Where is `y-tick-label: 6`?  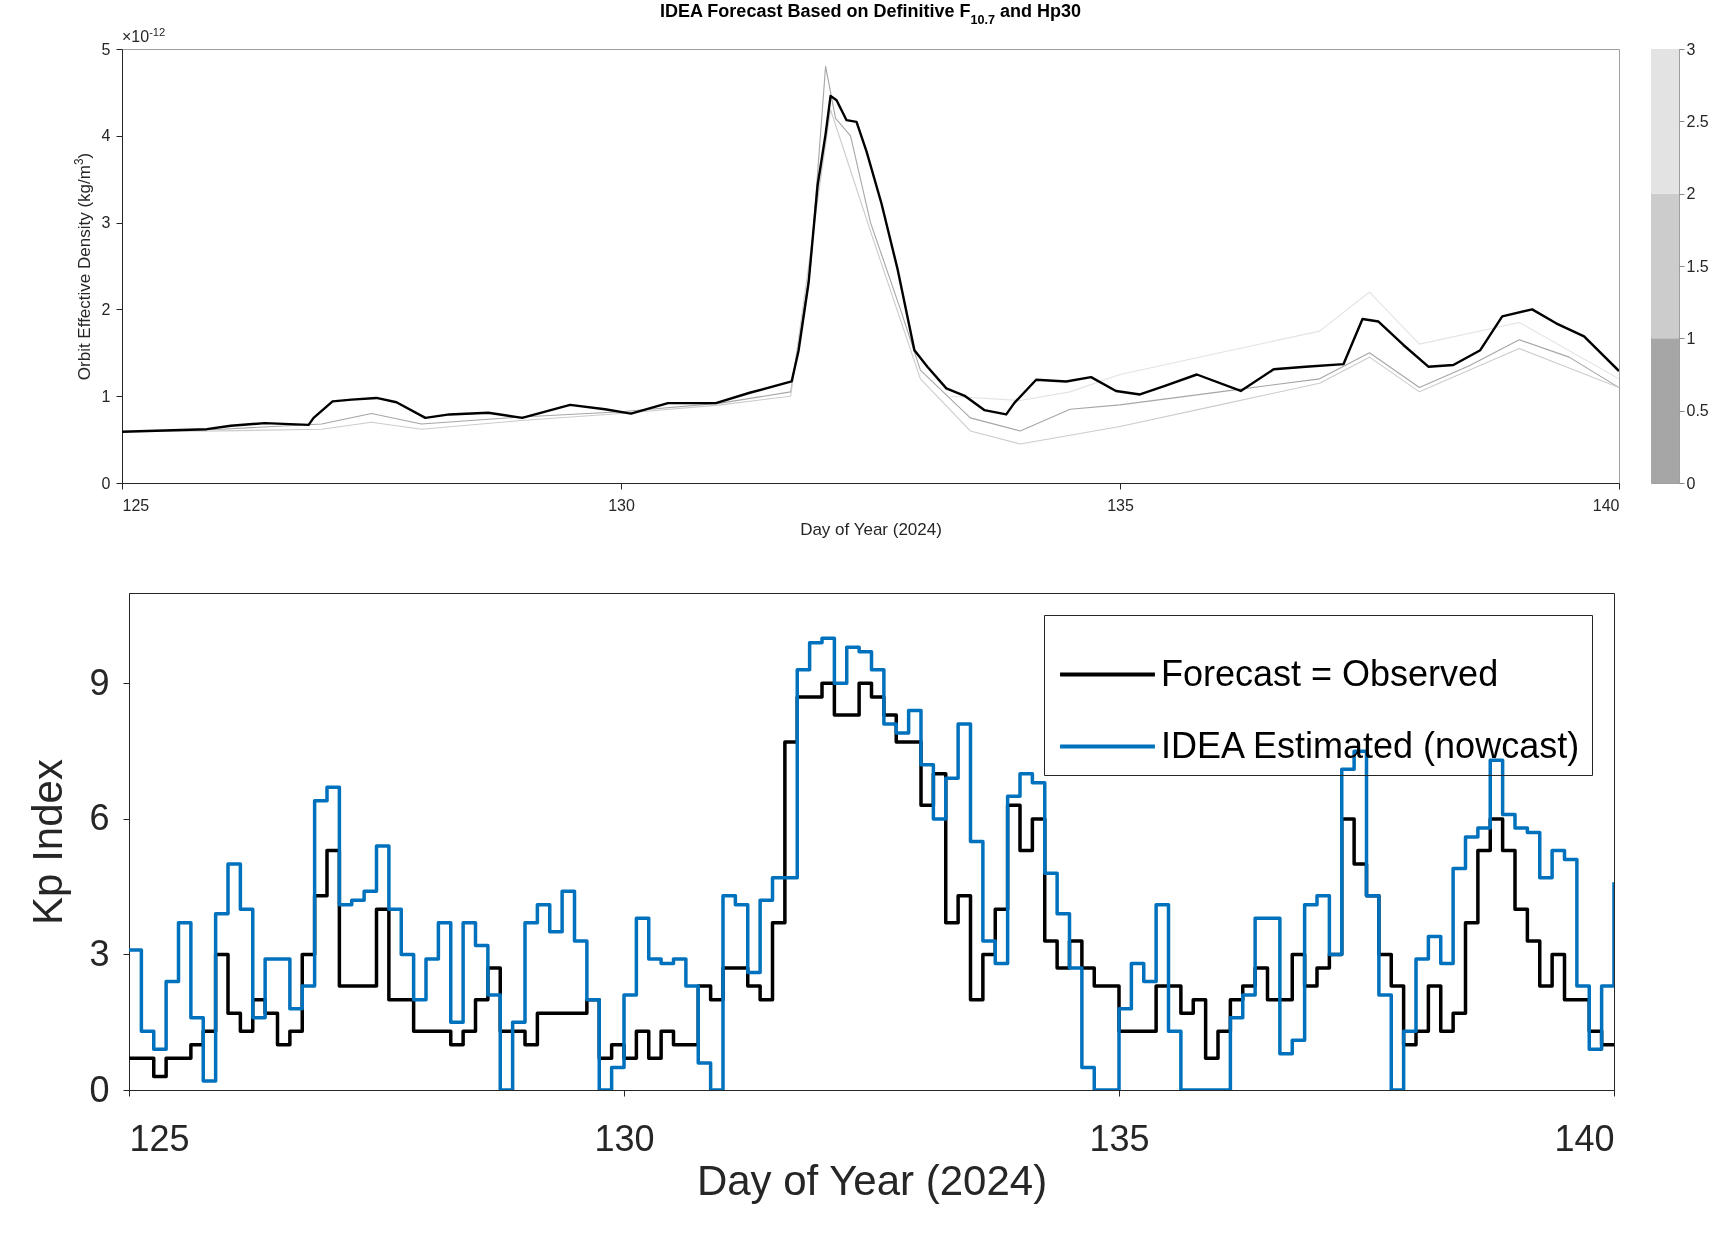
y-tick-label: 6 is located at coordinates (99, 818).